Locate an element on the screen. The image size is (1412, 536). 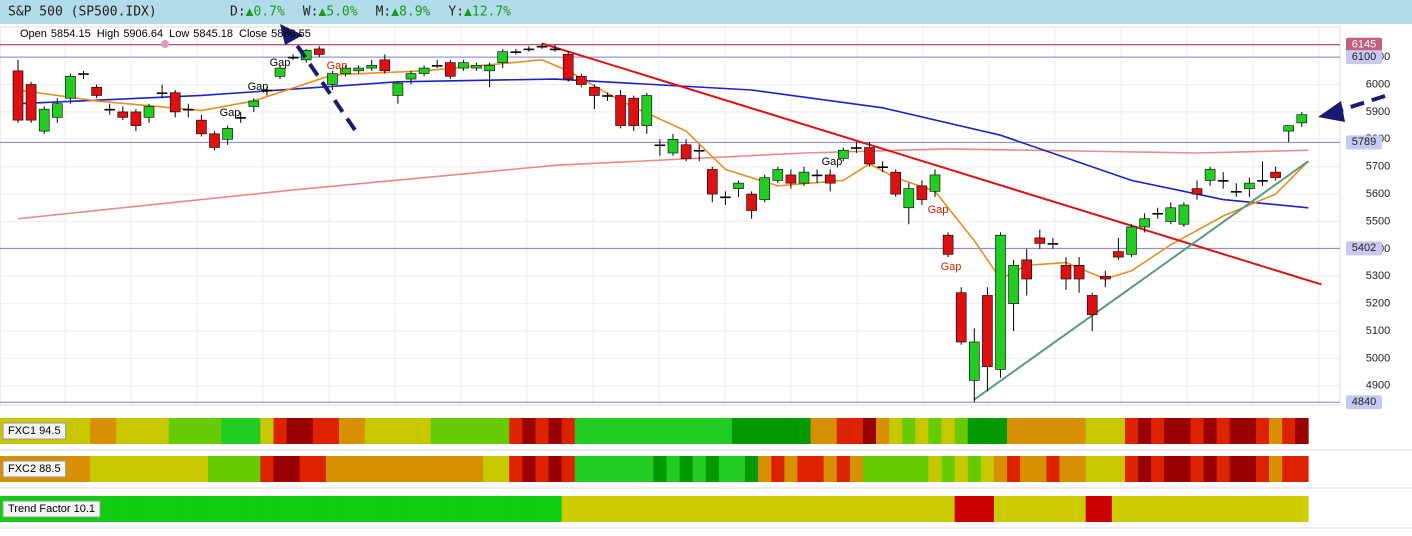
ohlc-label: Low is located at coordinates (179, 34).